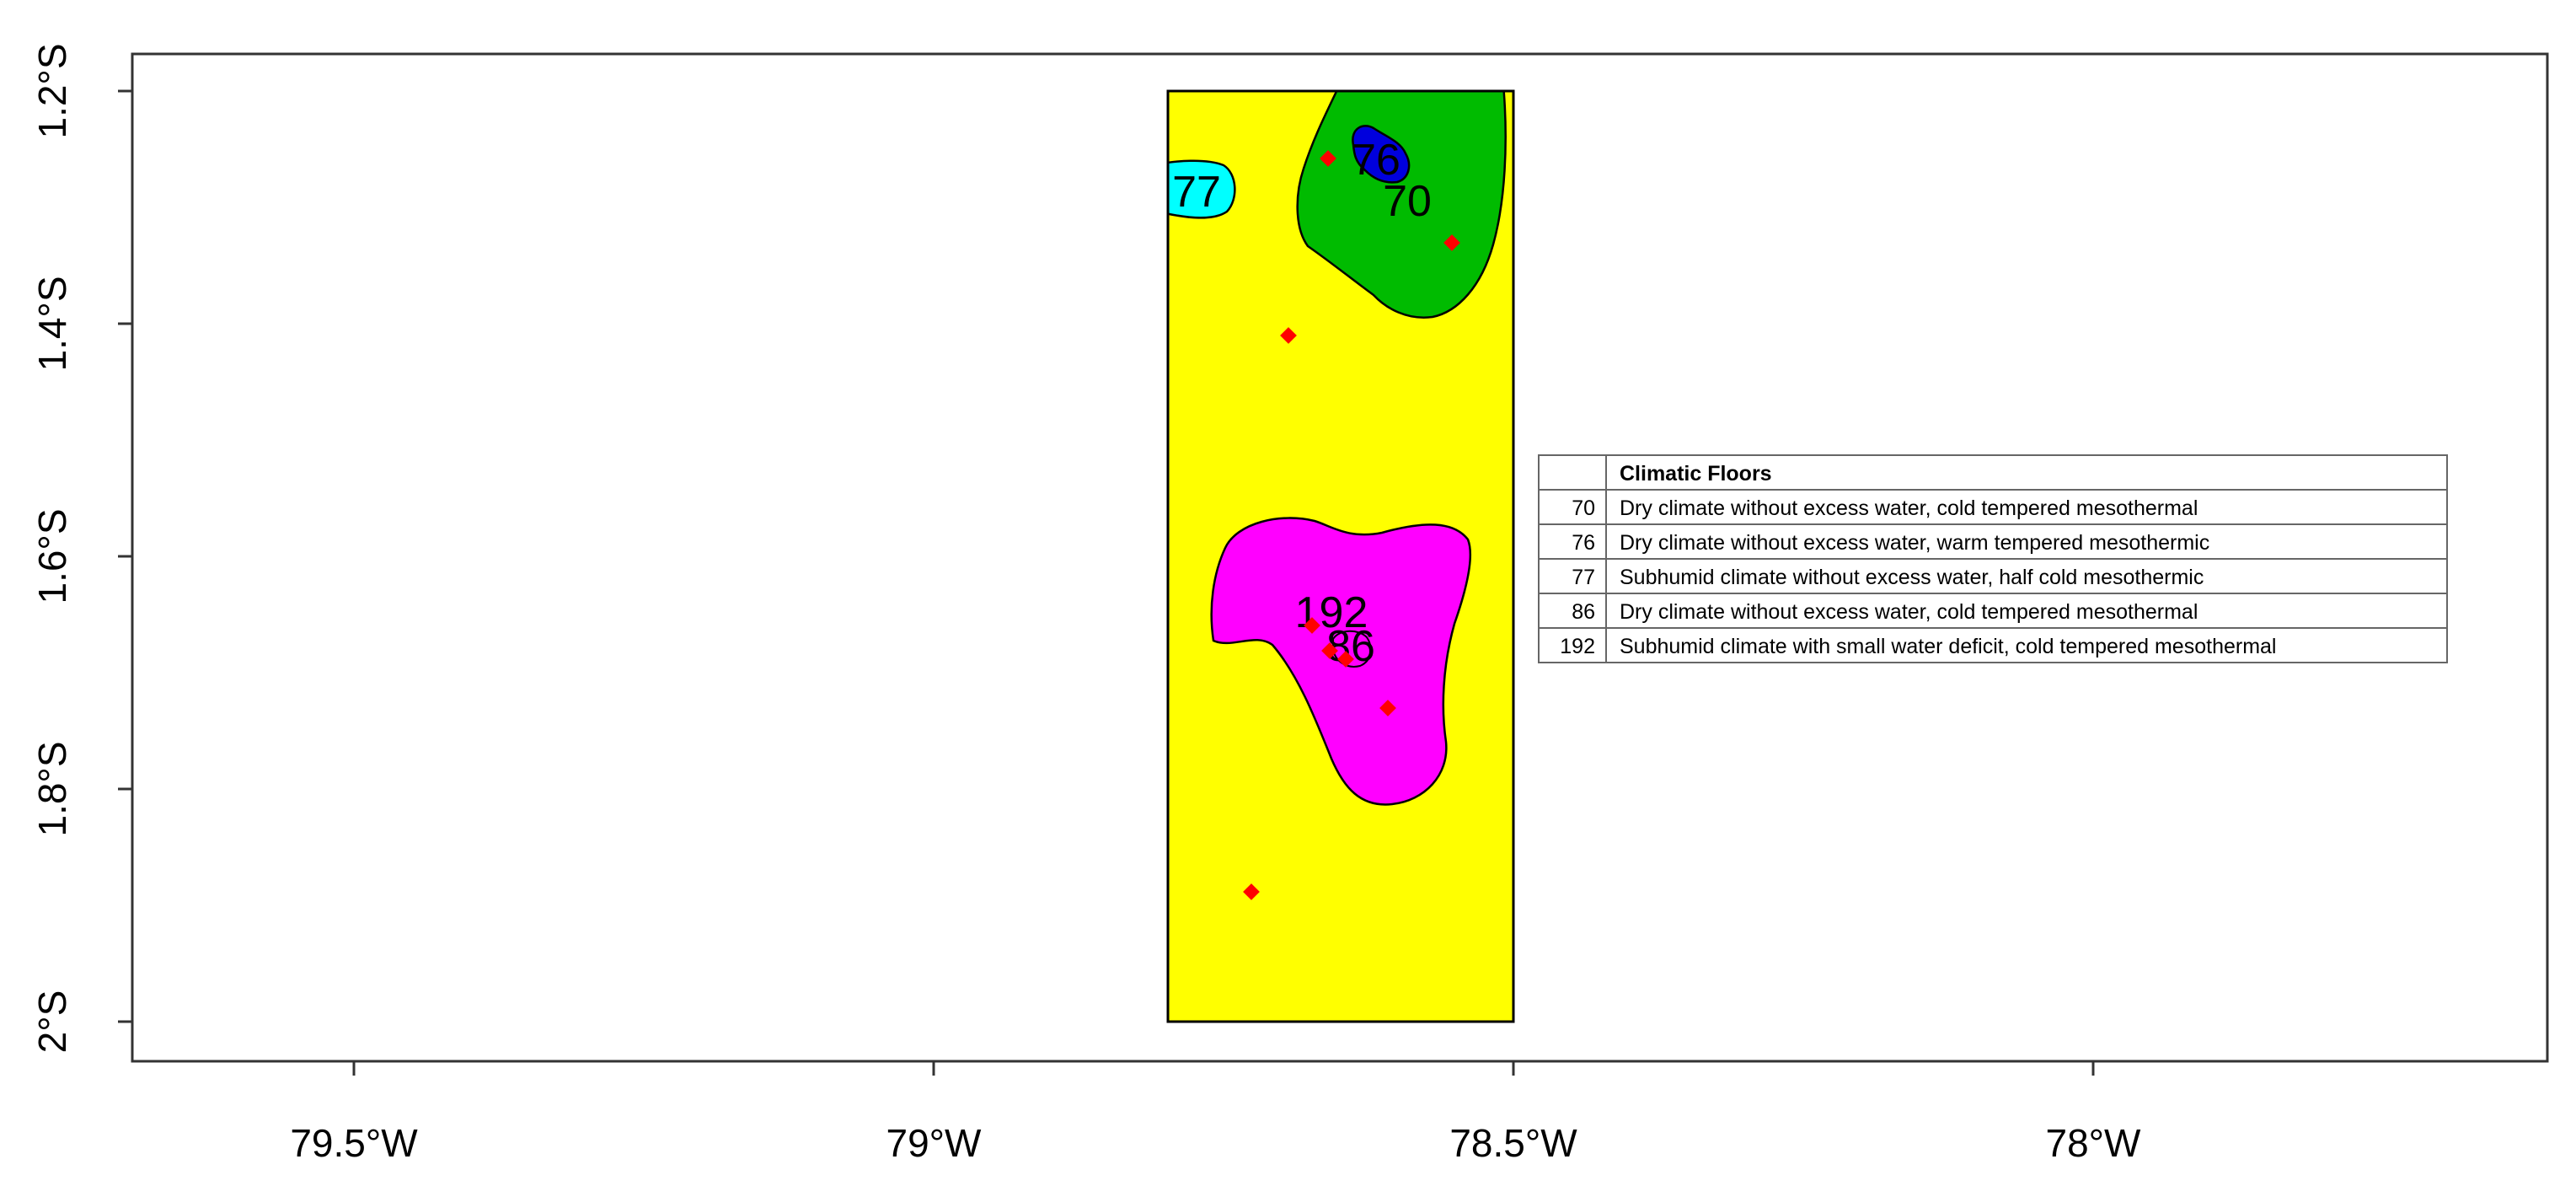 The width and height of the screenshot is (2576, 1186). Describe the element at coordinates (52, 90) in the screenshot. I see `y-tick-label: 1.2°S` at that location.